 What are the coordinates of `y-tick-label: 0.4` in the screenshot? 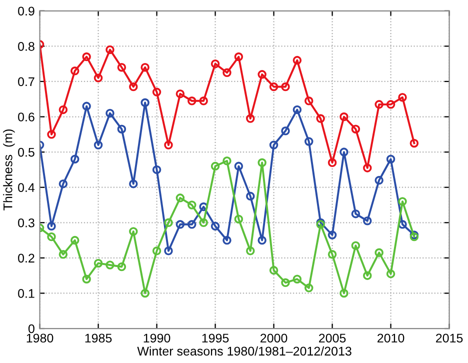 It's located at (26, 187).